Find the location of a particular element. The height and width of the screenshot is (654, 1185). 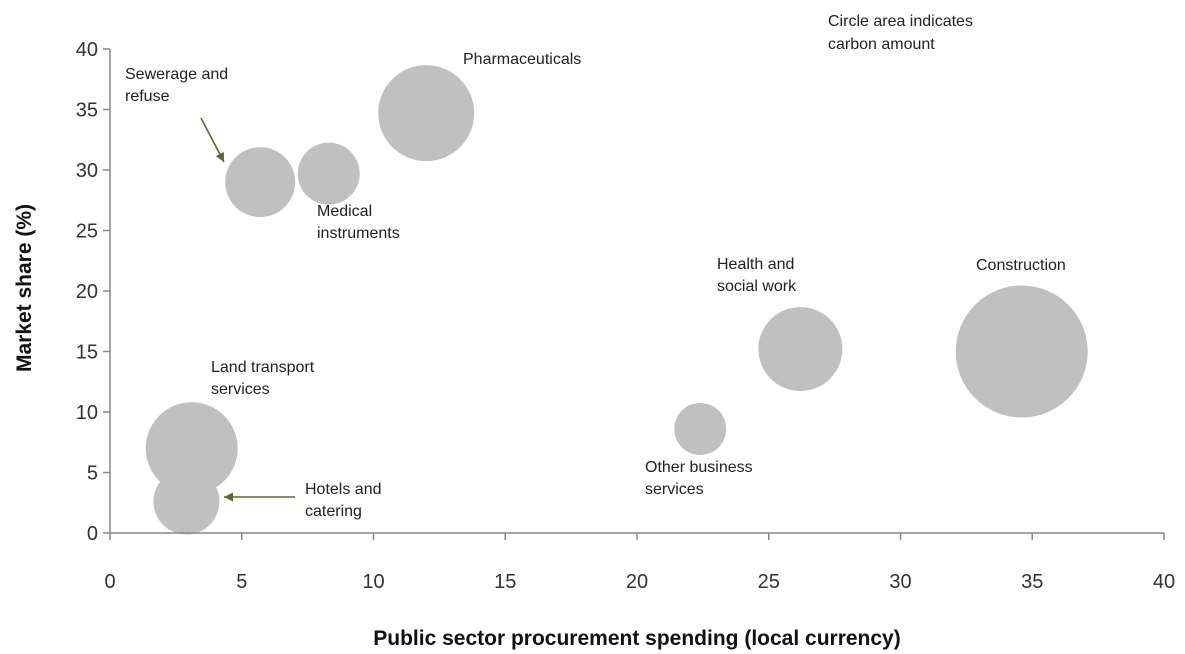

y-tick-label: 0 is located at coordinates (92, 534).